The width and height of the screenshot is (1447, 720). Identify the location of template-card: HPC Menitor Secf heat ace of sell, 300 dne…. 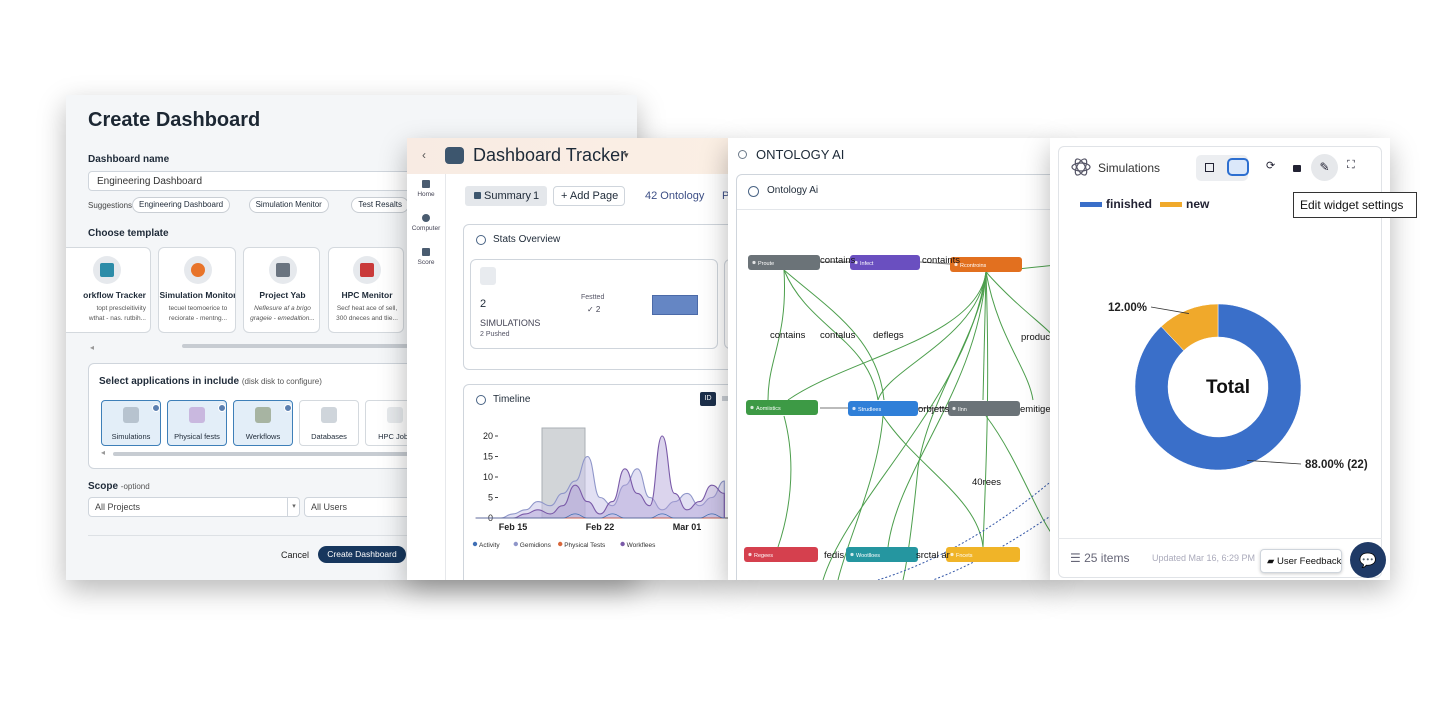
(366, 290).